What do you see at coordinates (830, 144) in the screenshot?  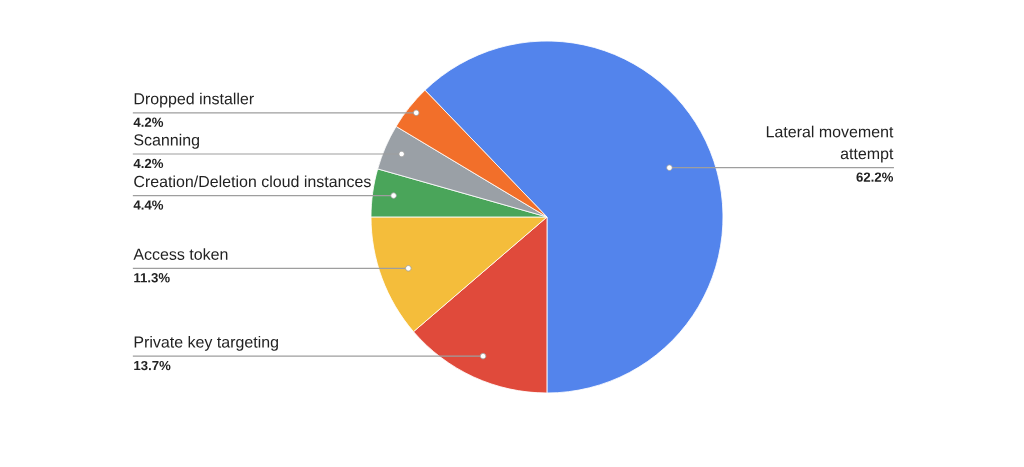 I see `slice-label: Lateral movement attempt` at bounding box center [830, 144].